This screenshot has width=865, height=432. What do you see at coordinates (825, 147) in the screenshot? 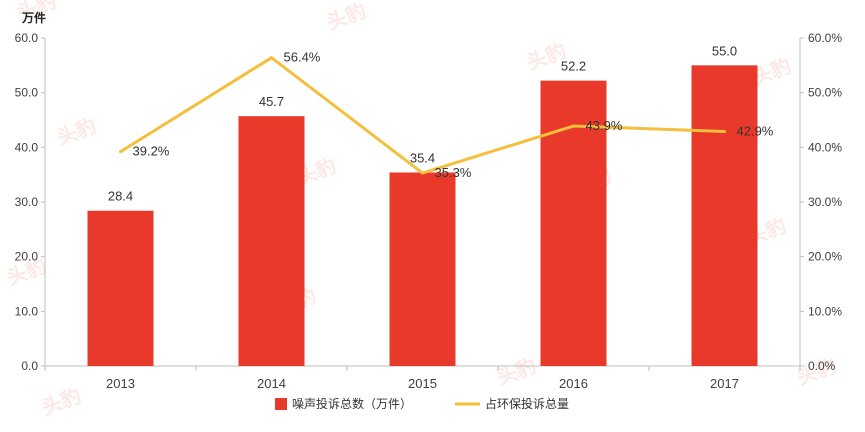
I see `right-tick-label: 40.0%` at bounding box center [825, 147].